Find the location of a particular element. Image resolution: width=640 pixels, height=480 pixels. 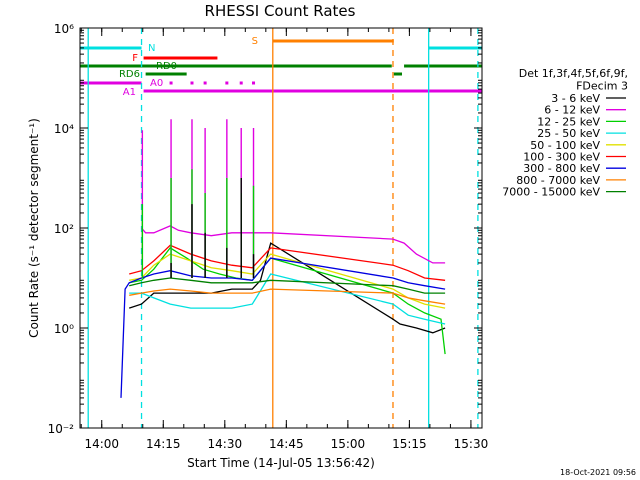

legend-entry-label: 25 - 50 keV is located at coordinates (568, 133).